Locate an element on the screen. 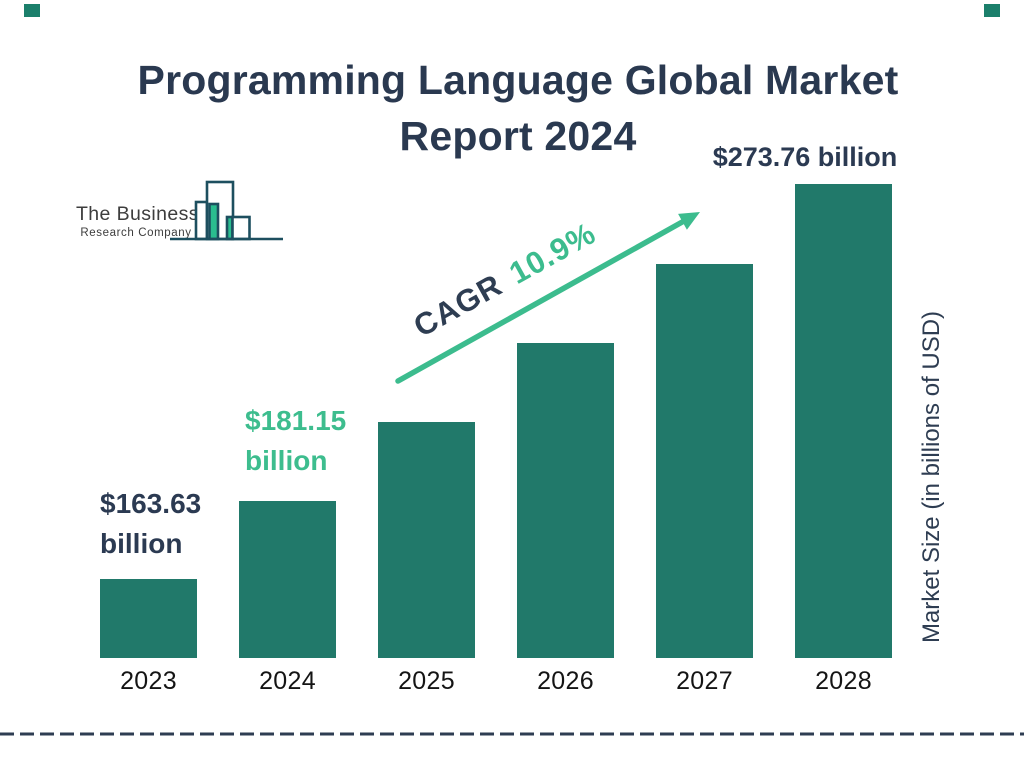 The height and width of the screenshot is (768, 1024). bar-2025 is located at coordinates (426, 540).